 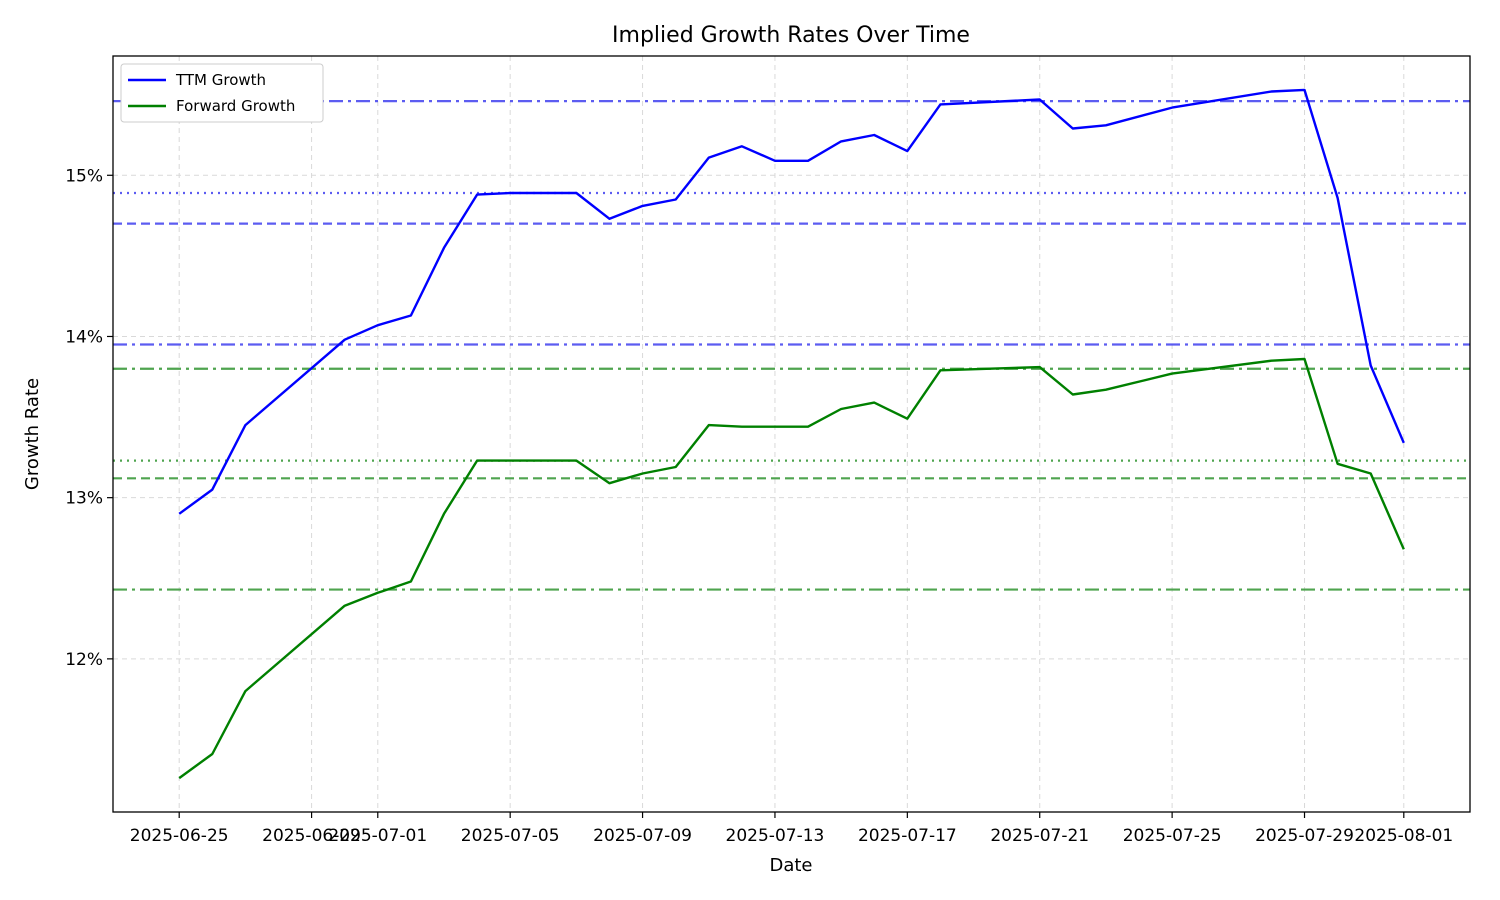 What do you see at coordinates (775, 836) in the screenshot?
I see `x-tick-label: 2025-07-13` at bounding box center [775, 836].